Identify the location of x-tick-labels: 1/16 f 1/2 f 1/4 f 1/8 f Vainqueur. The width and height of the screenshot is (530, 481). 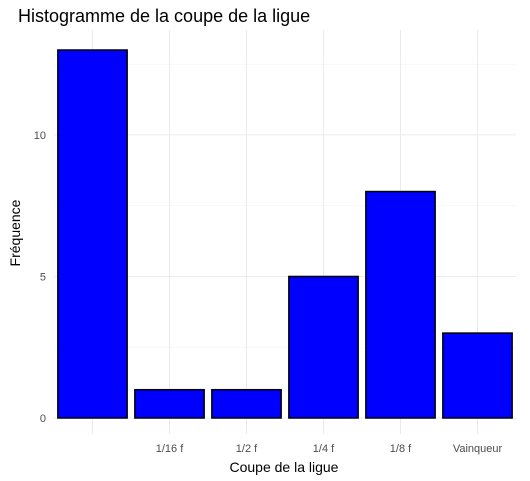
(329, 449).